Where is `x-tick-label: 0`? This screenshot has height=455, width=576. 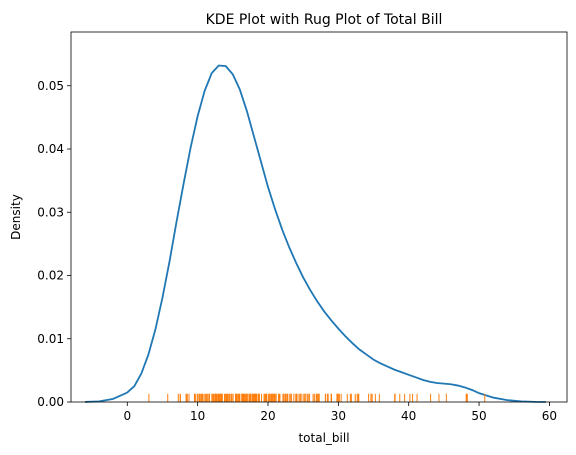 x-tick-label: 0 is located at coordinates (127, 416).